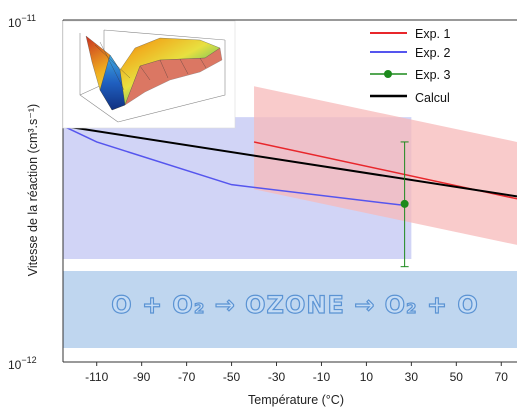  I want to click on x-tick-label: 50, so click(457, 377).